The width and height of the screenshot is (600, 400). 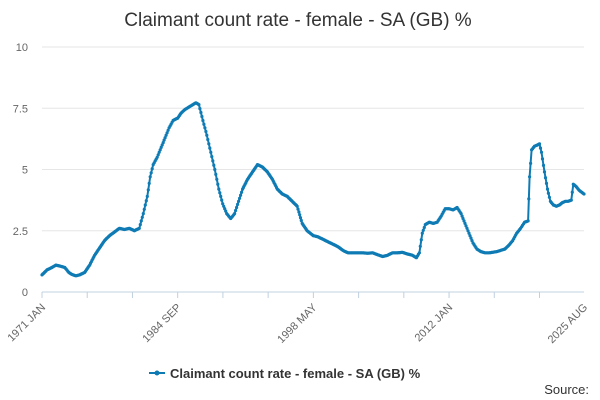 I want to click on legend: Claimant count rate - female - SA (GB) %, so click(x=285, y=373).